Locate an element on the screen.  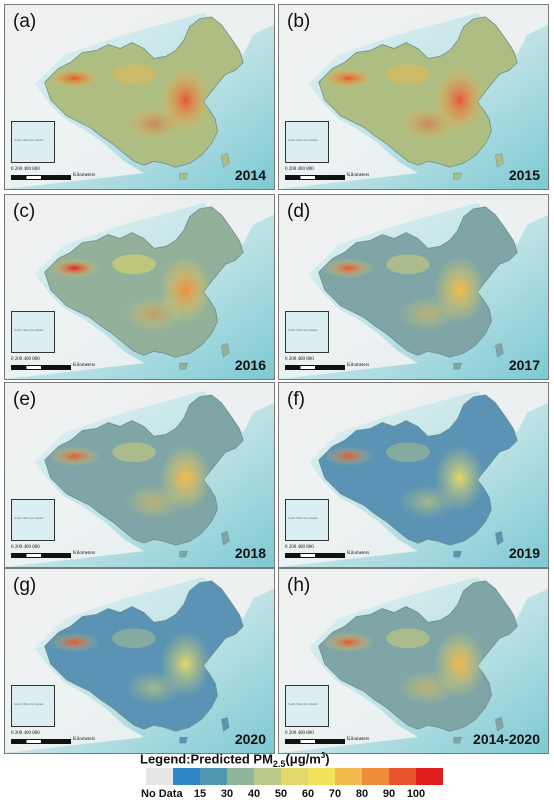
legend-tick-label: 100 is located at coordinates (416, 794).